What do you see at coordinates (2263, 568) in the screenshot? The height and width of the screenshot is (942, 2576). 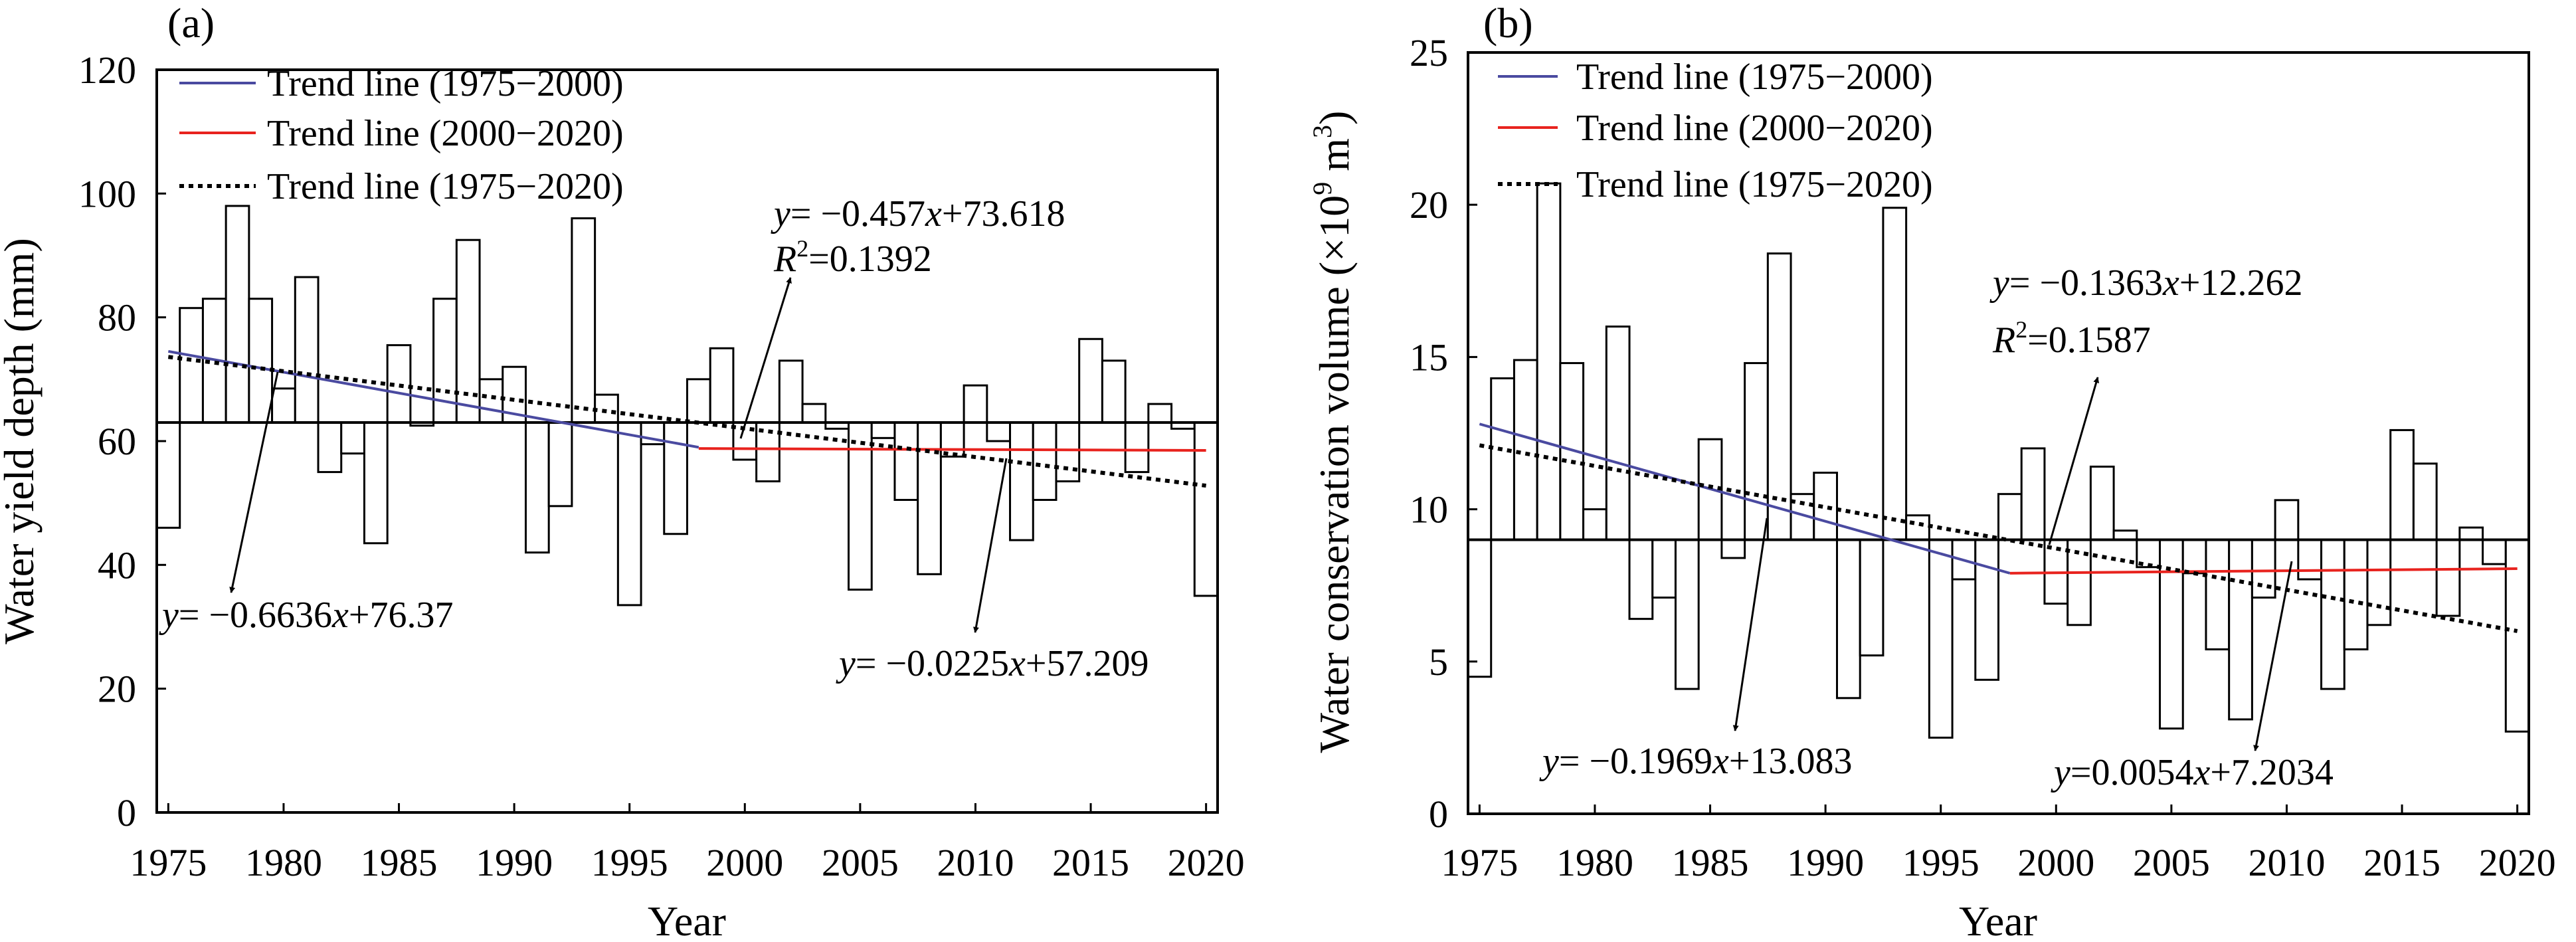 I see `bar-b-2009` at bounding box center [2263, 568].